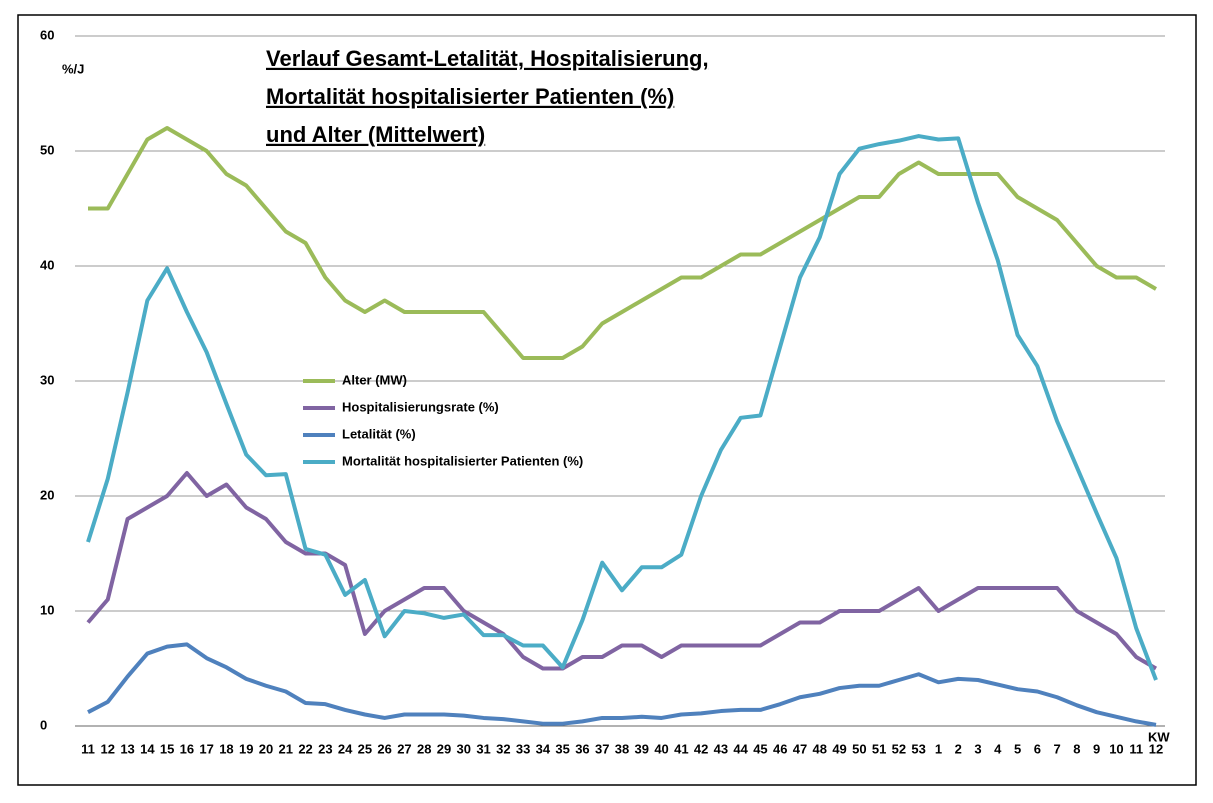  Describe the element at coordinates (246, 748) in the screenshot. I see `x-tick-label: 19` at that location.